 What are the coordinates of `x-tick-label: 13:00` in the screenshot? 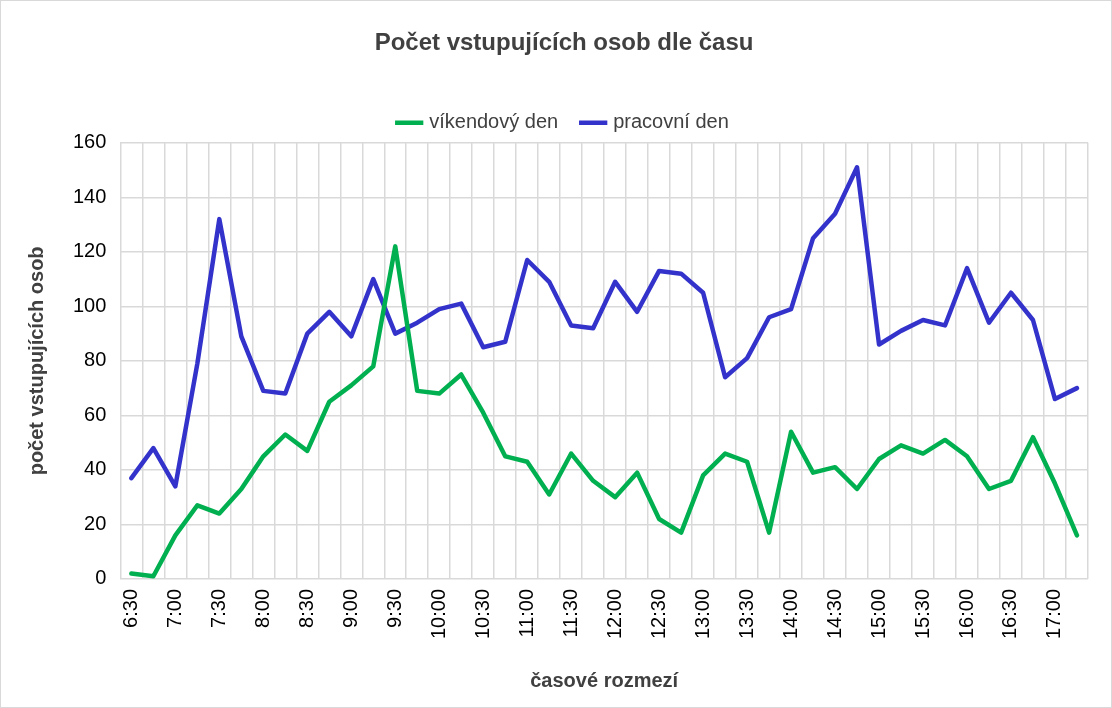 It's located at (701, 614).